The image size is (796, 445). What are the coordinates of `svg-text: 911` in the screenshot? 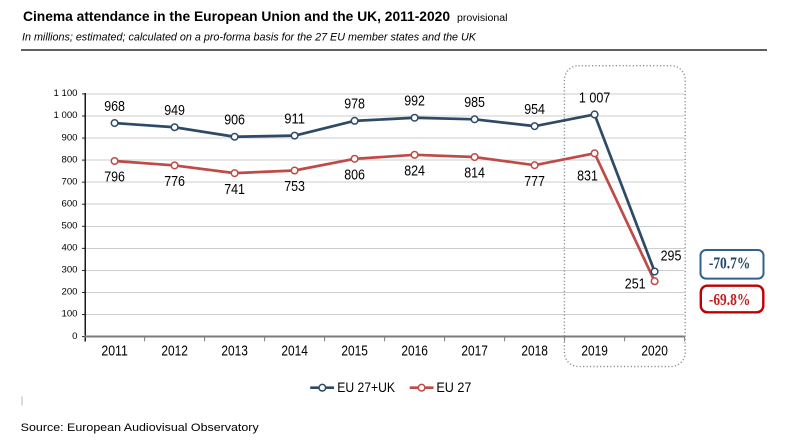 It's located at (294, 119).